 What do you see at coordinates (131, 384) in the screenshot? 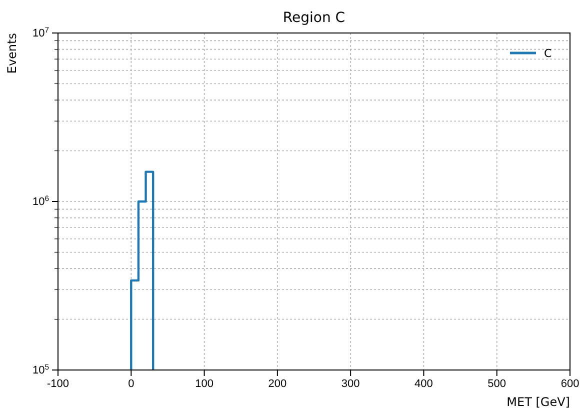
I see `x-tick-label: 0` at bounding box center [131, 384].